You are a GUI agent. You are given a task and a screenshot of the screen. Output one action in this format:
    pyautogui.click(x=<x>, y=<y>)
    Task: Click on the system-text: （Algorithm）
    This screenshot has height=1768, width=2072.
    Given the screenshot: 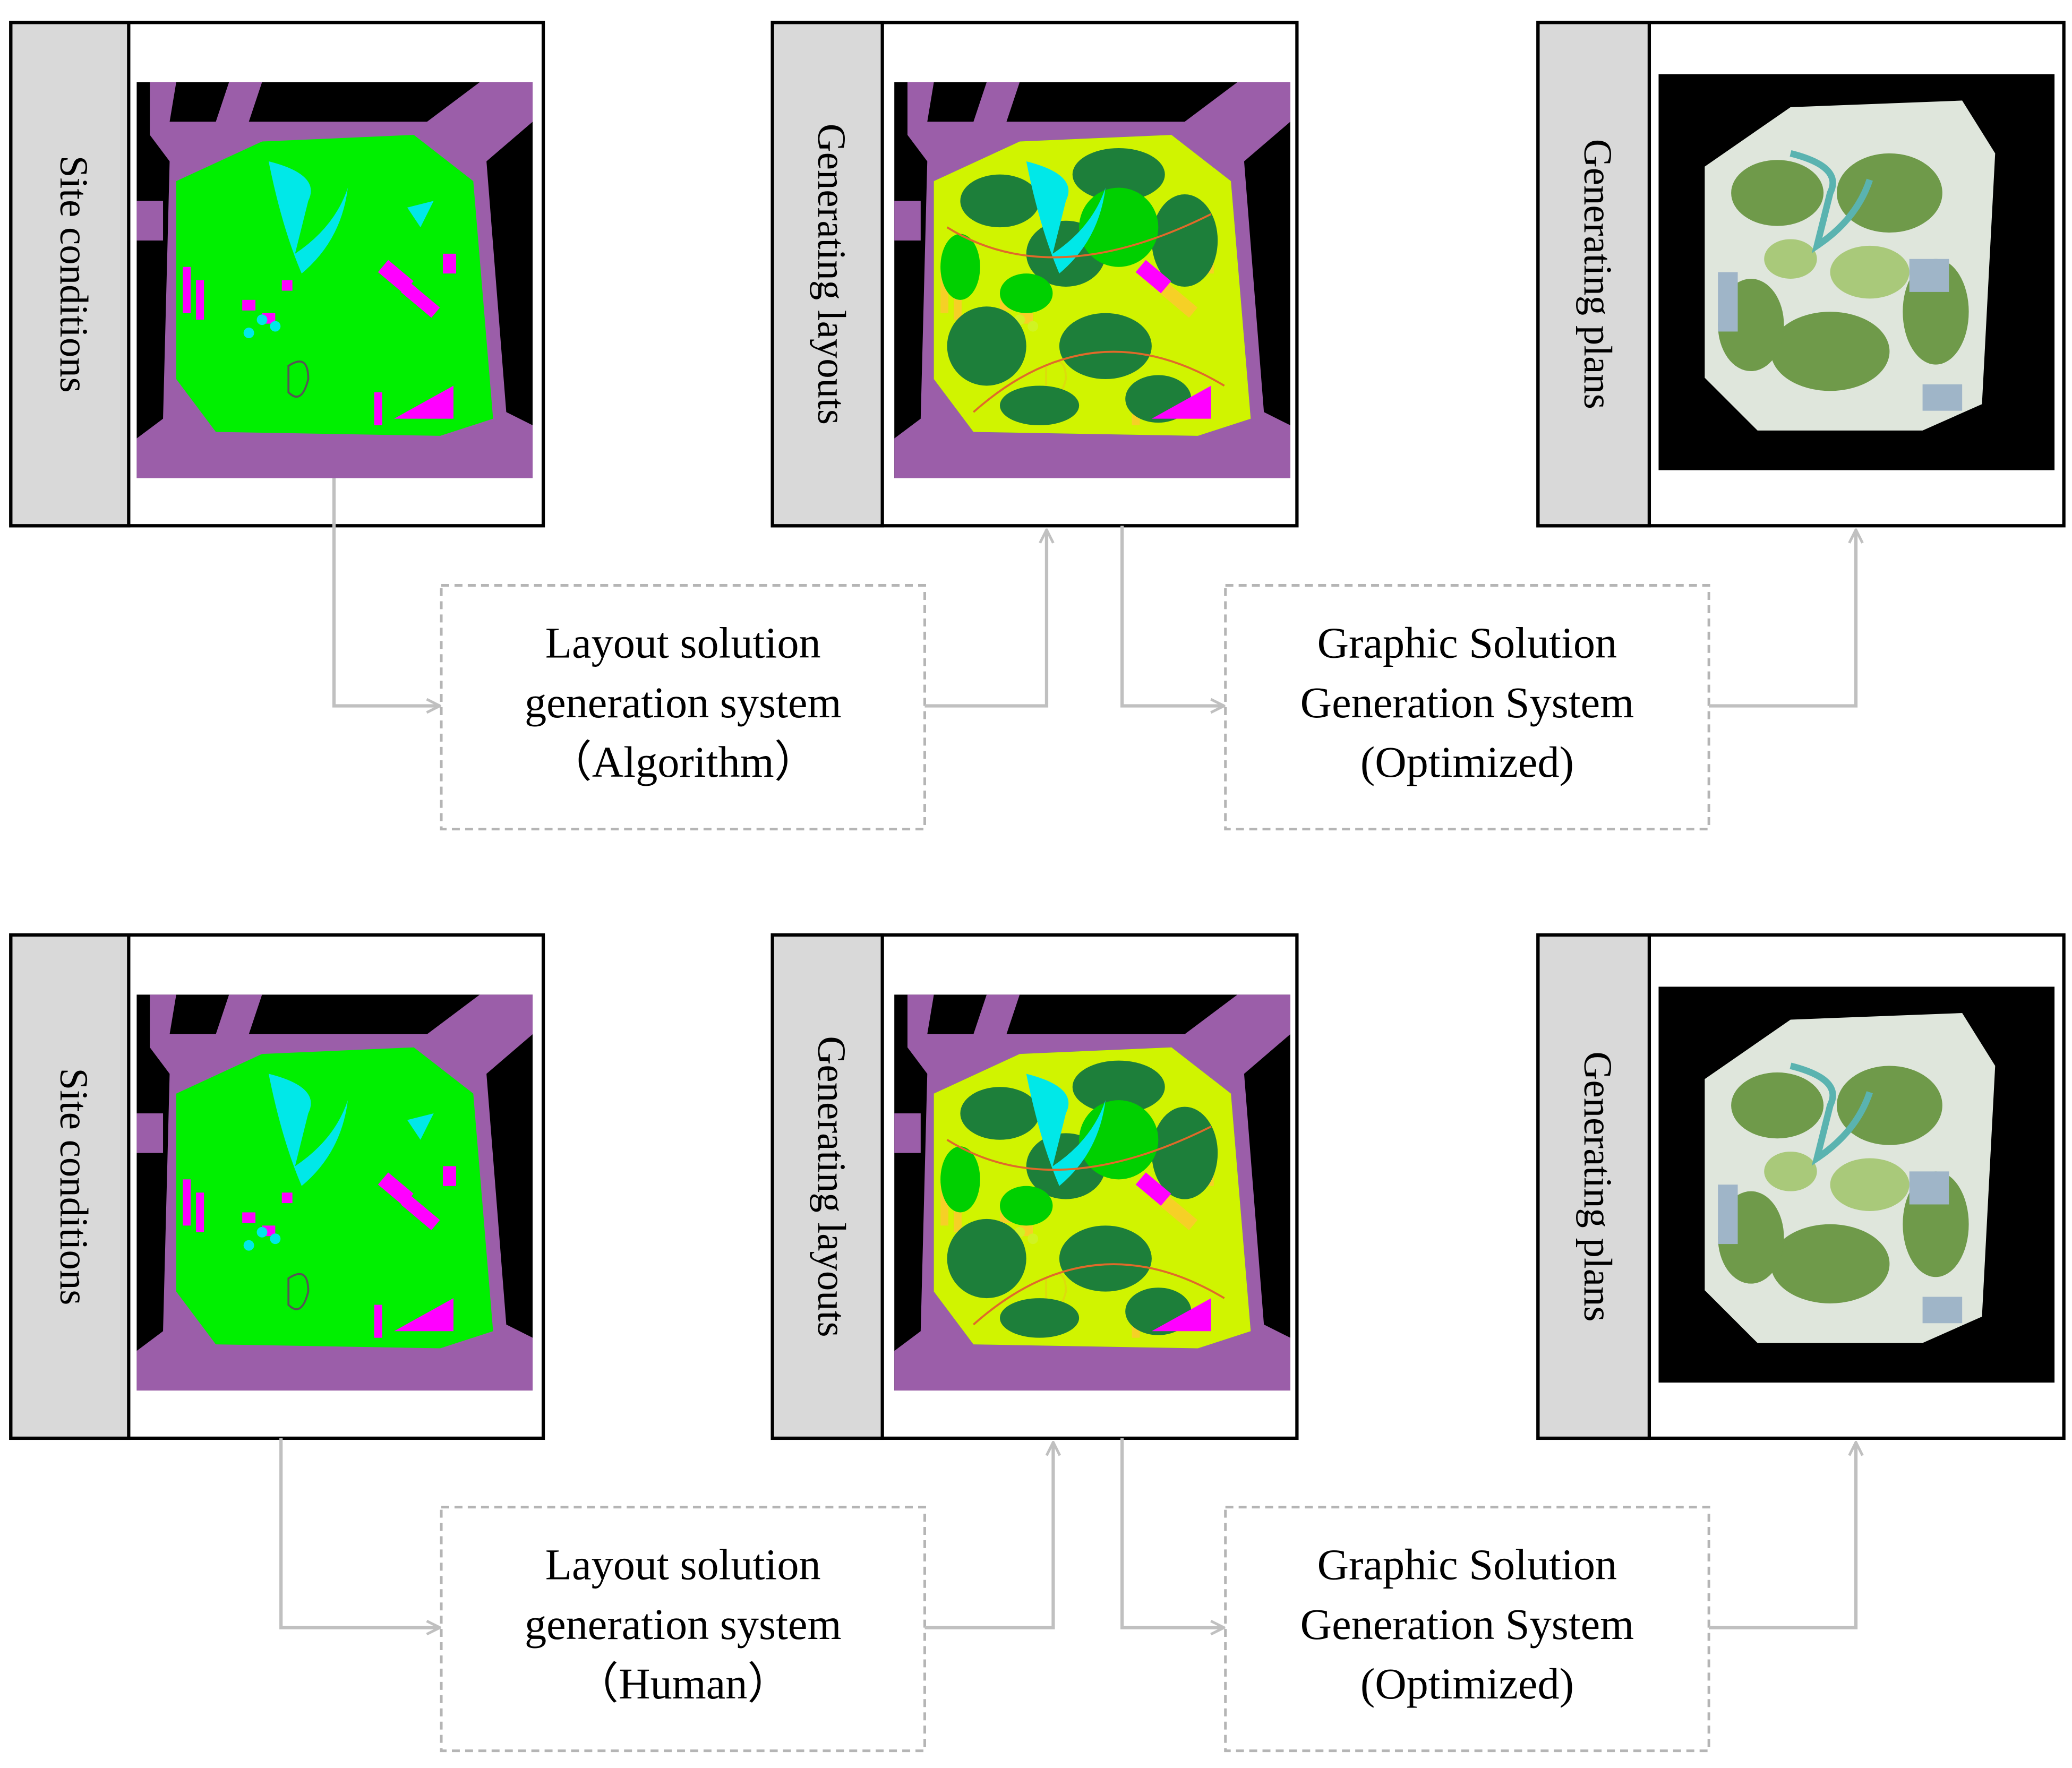 What is the action you would take?
    pyautogui.click(x=683, y=762)
    